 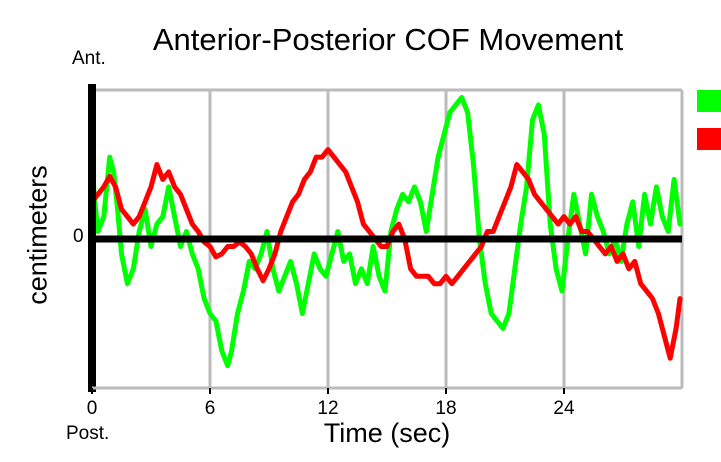 What do you see at coordinates (89, 58) in the screenshot?
I see `y-top-label: Ant.` at bounding box center [89, 58].